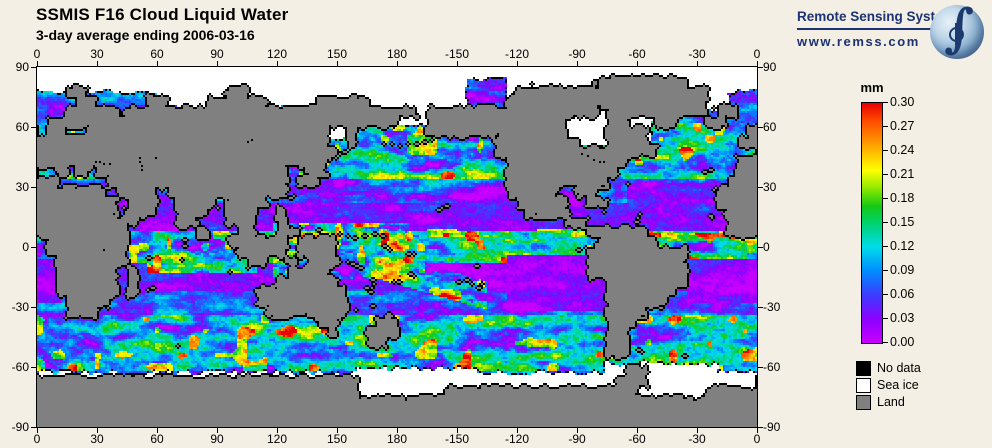  I want to click on colorbar-tick-label: 0.15, so click(902, 222).